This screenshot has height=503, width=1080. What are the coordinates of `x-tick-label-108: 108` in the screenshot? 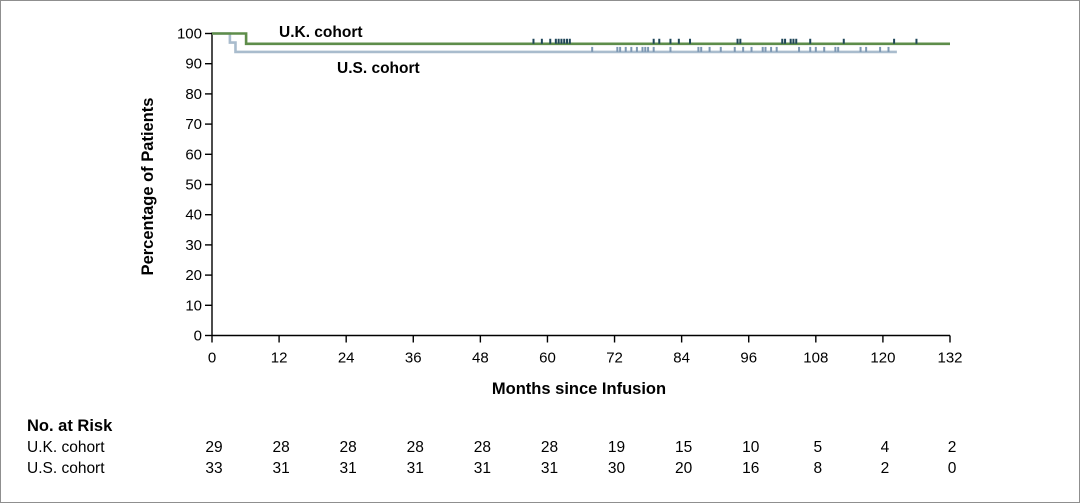 It's located at (815, 358).